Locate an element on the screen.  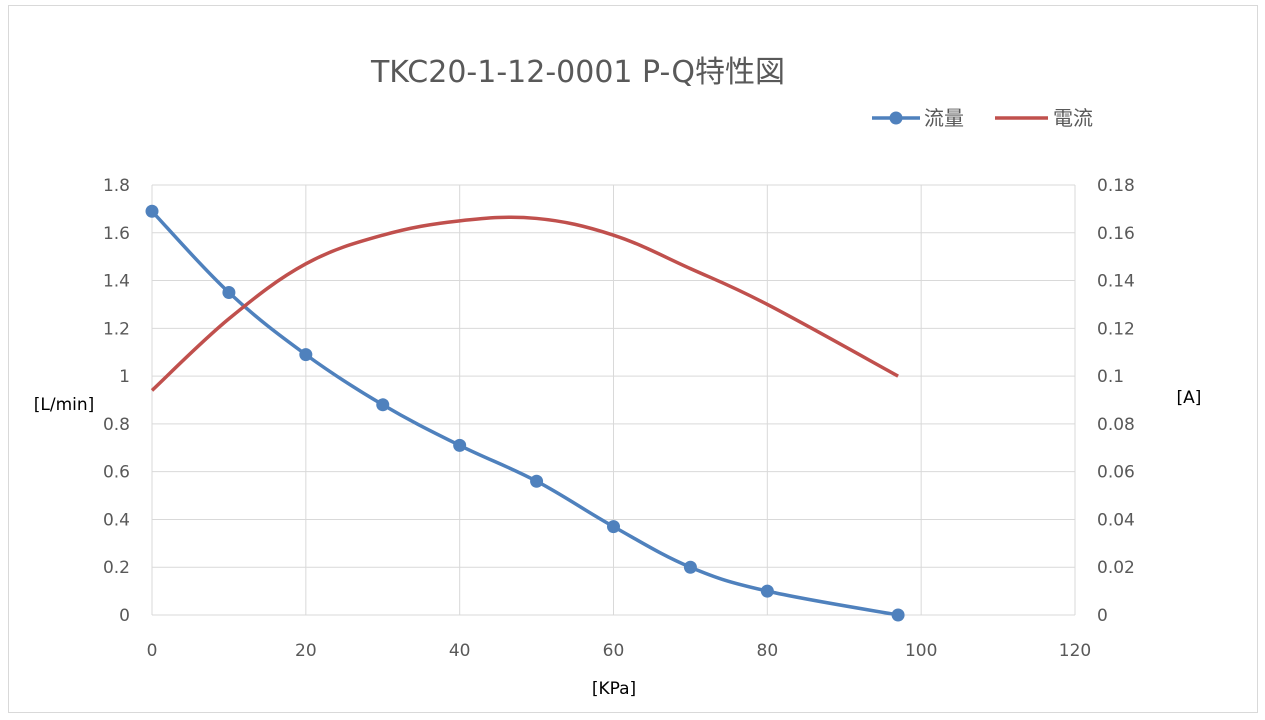
x-axis-label: [KPa] is located at coordinates (614, 689).